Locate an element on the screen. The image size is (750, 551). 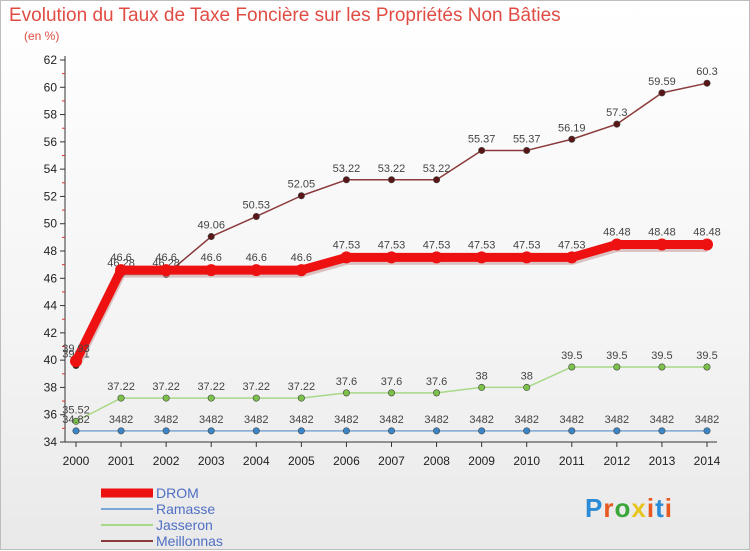
point-jasseron-2010 is located at coordinates (527, 387).